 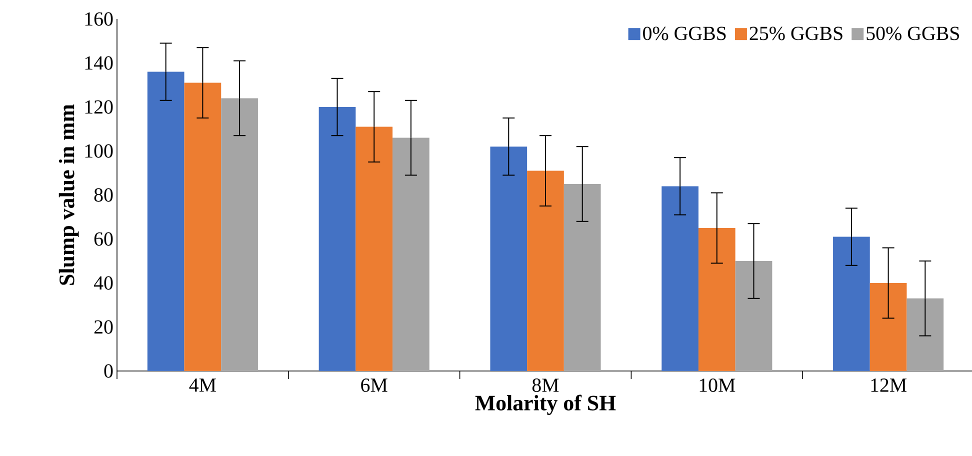 I want to click on y-axis-title: Slump value in mm, so click(x=68, y=194).